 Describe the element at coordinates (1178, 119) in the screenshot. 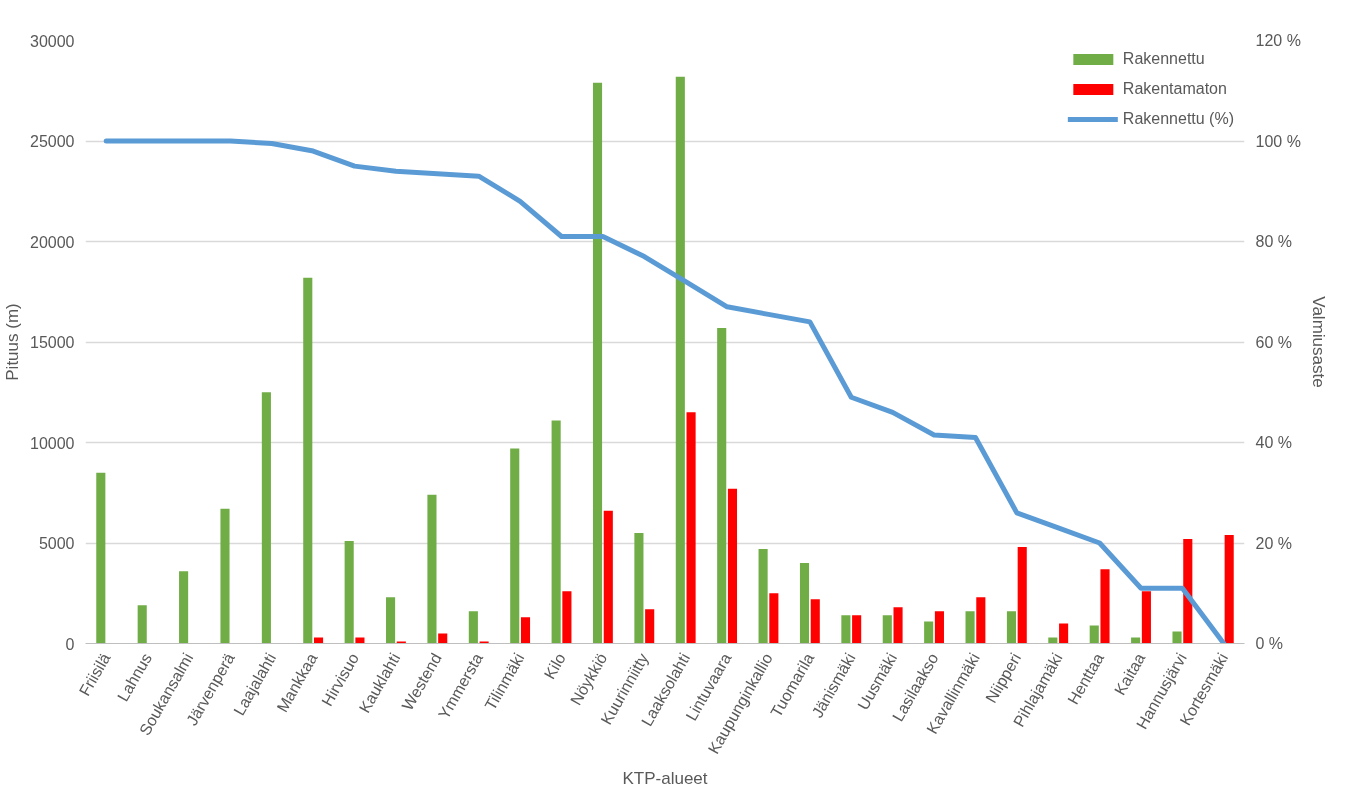

I see `legend-label: Rakennettu (%)` at that location.